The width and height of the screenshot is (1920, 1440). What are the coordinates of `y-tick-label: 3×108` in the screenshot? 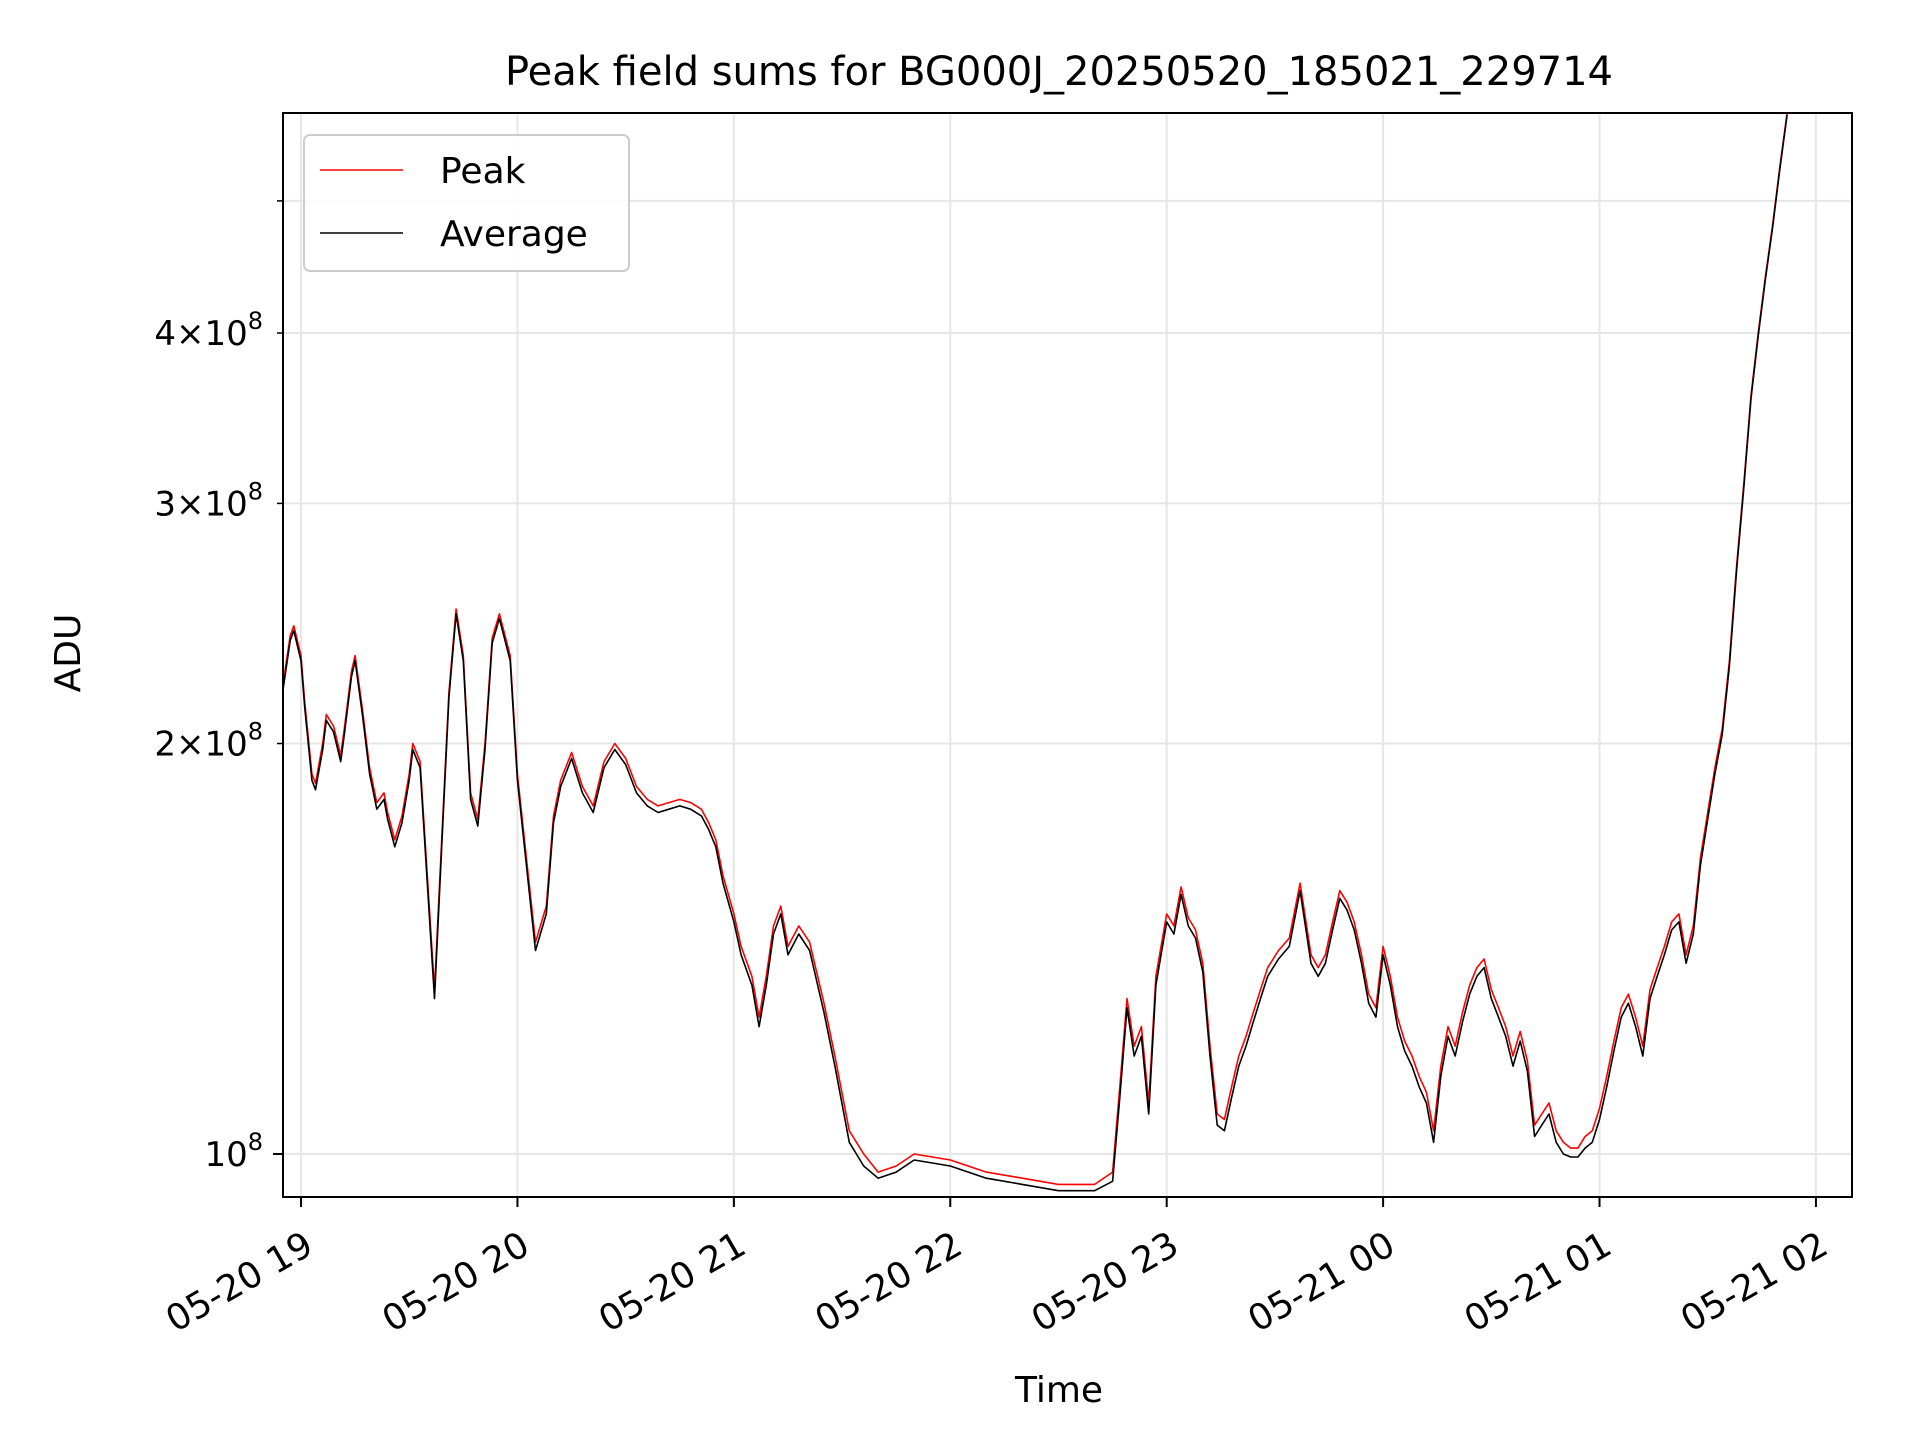 It's located at (208, 500).